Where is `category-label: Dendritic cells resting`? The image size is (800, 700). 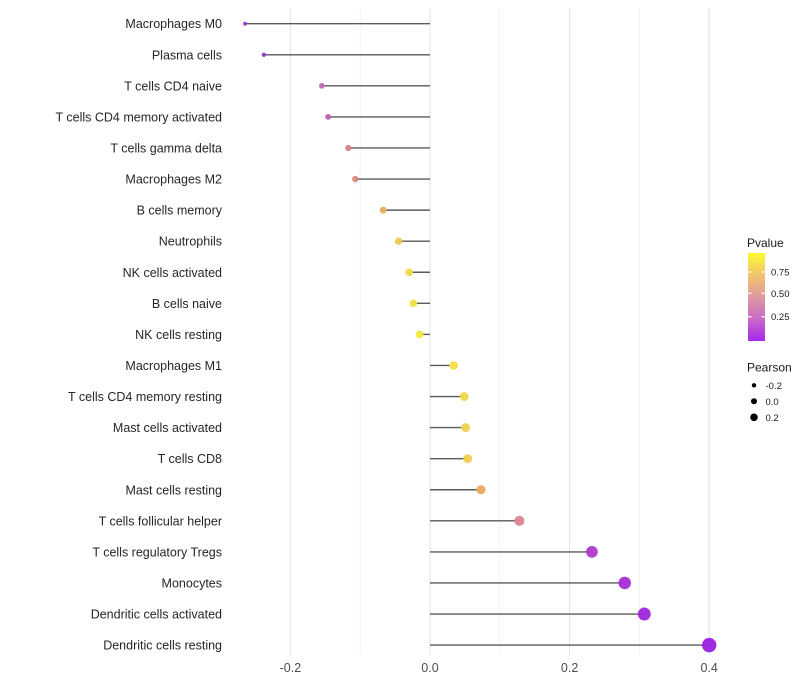 category-label: Dendritic cells resting is located at coordinates (162, 646).